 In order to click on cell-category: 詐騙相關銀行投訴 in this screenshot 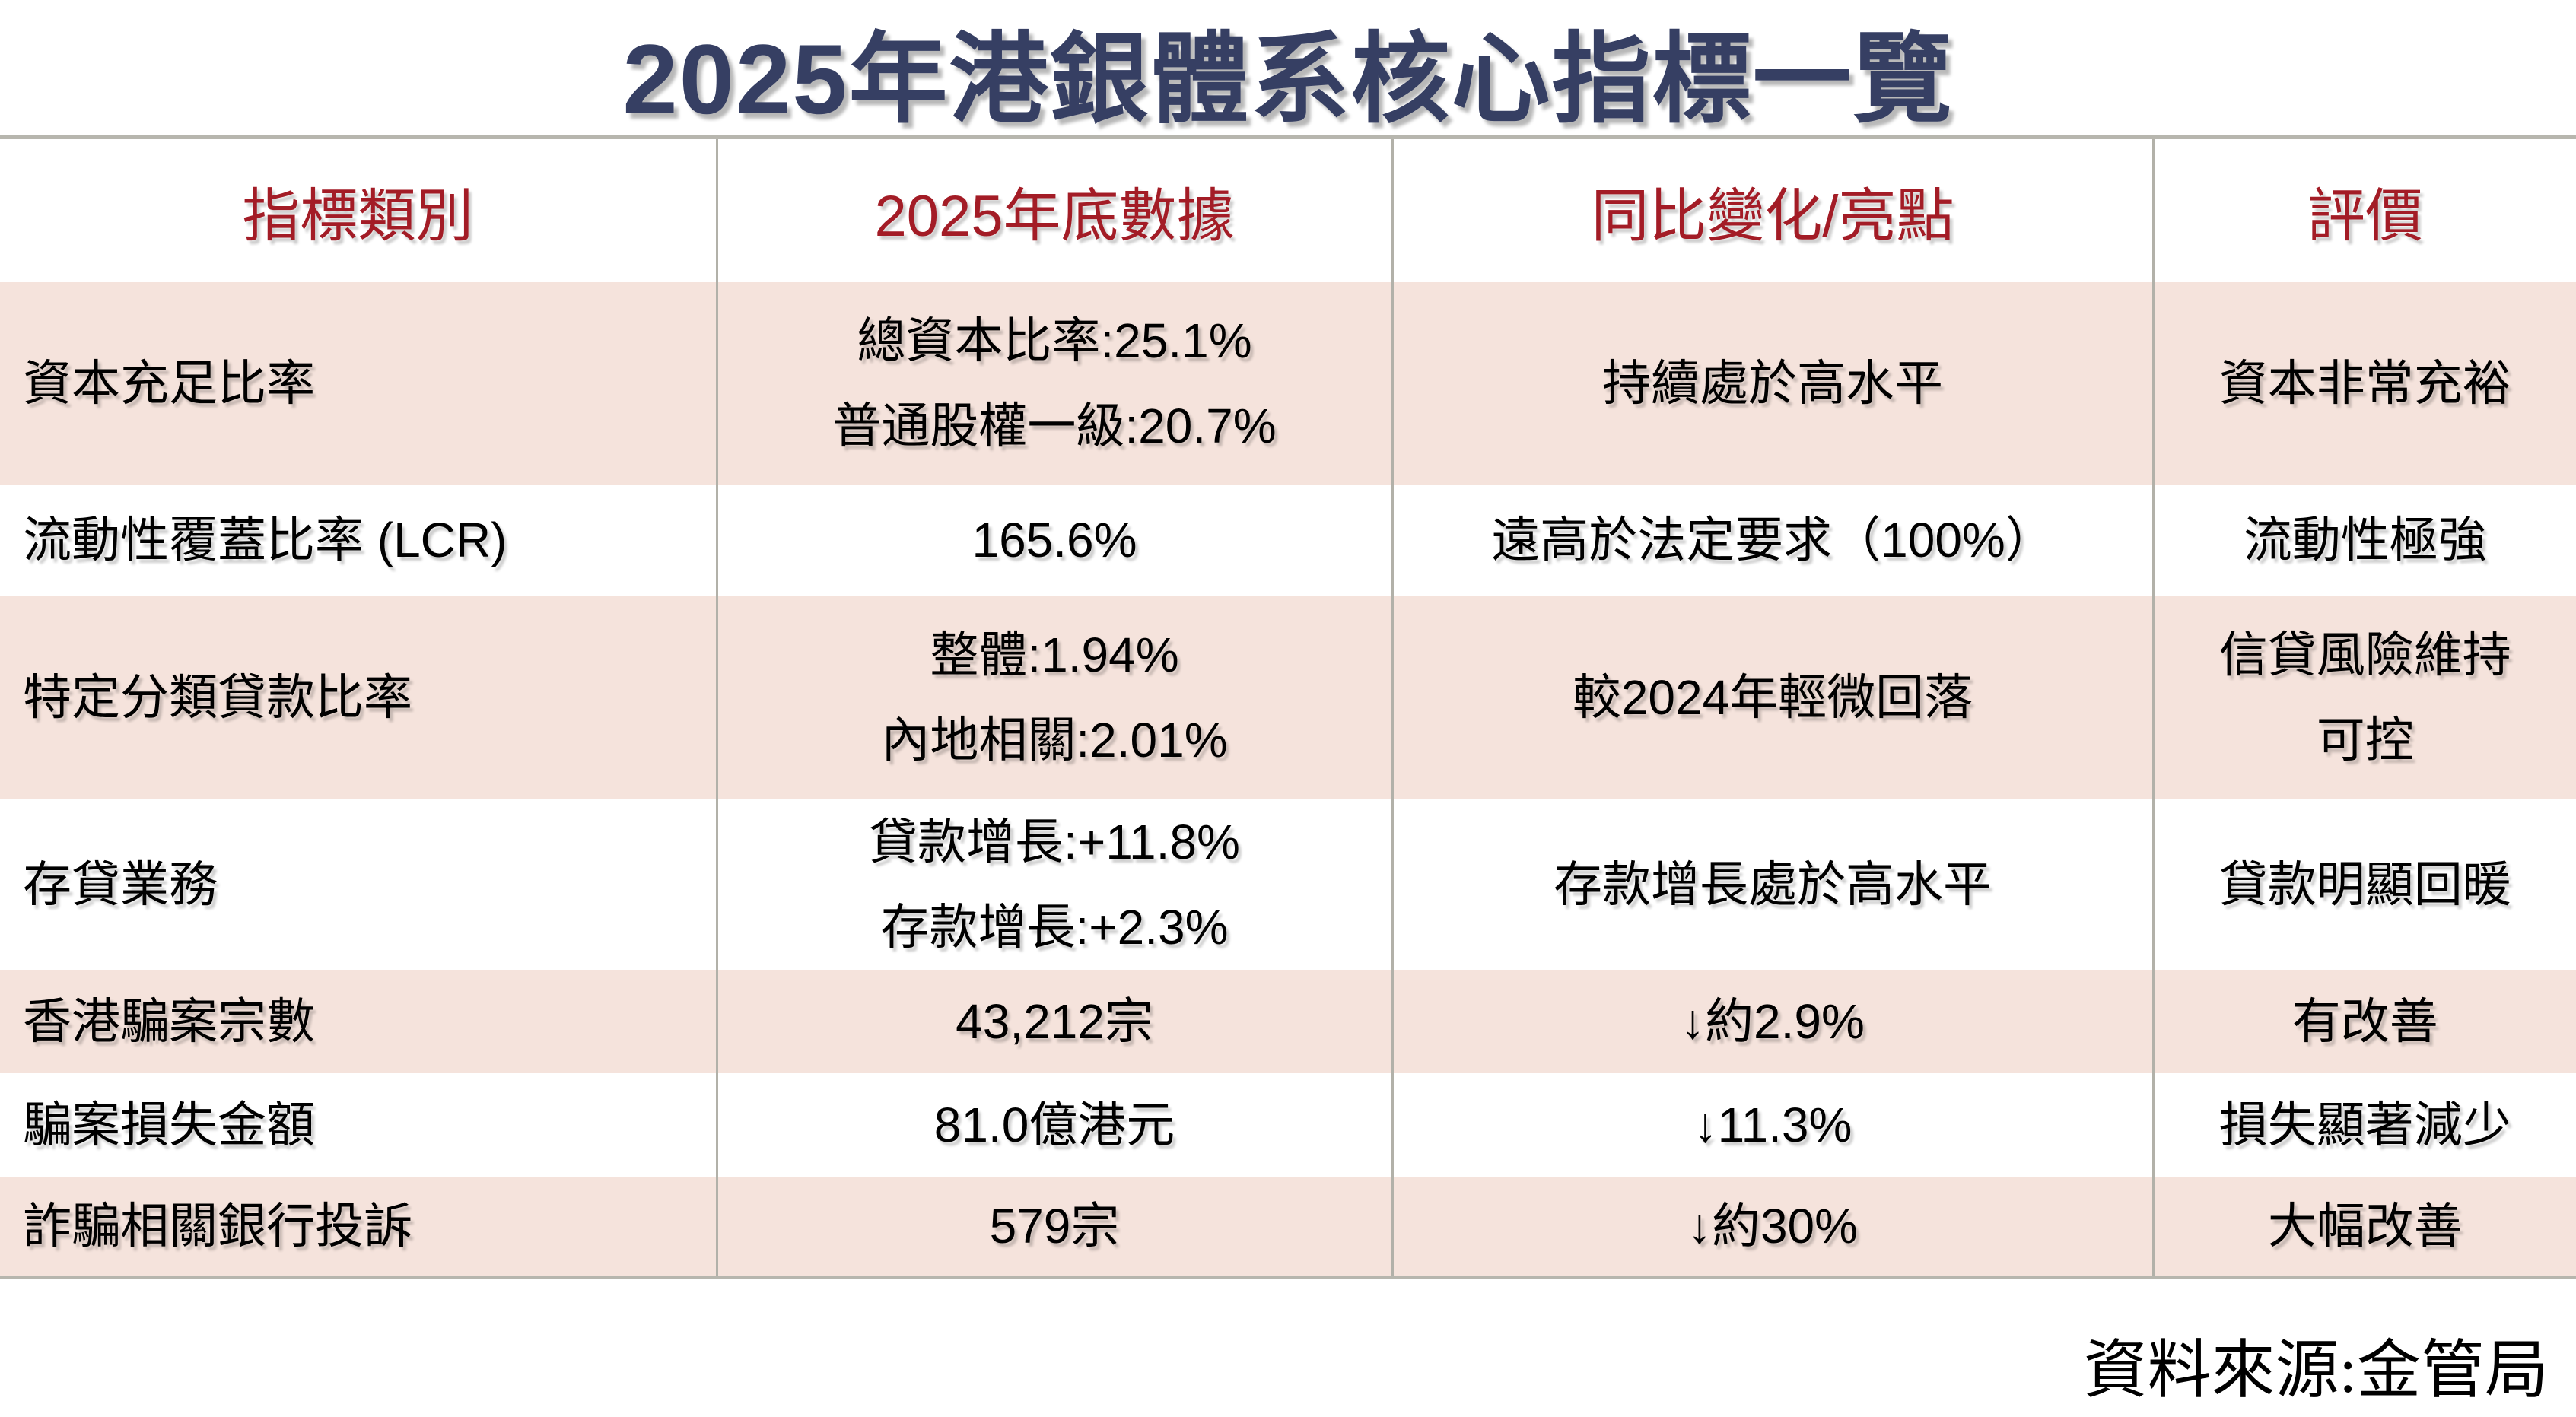, I will do `click(218, 1226)`.